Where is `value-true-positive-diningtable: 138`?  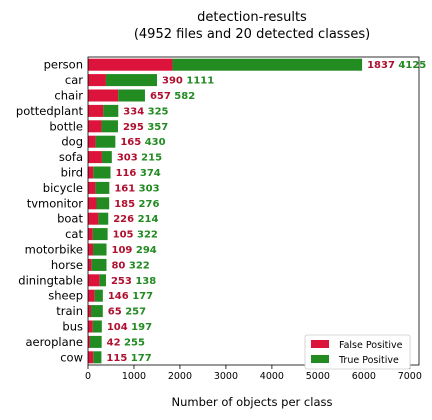 value-true-positive-diningtable: 138 is located at coordinates (144, 281).